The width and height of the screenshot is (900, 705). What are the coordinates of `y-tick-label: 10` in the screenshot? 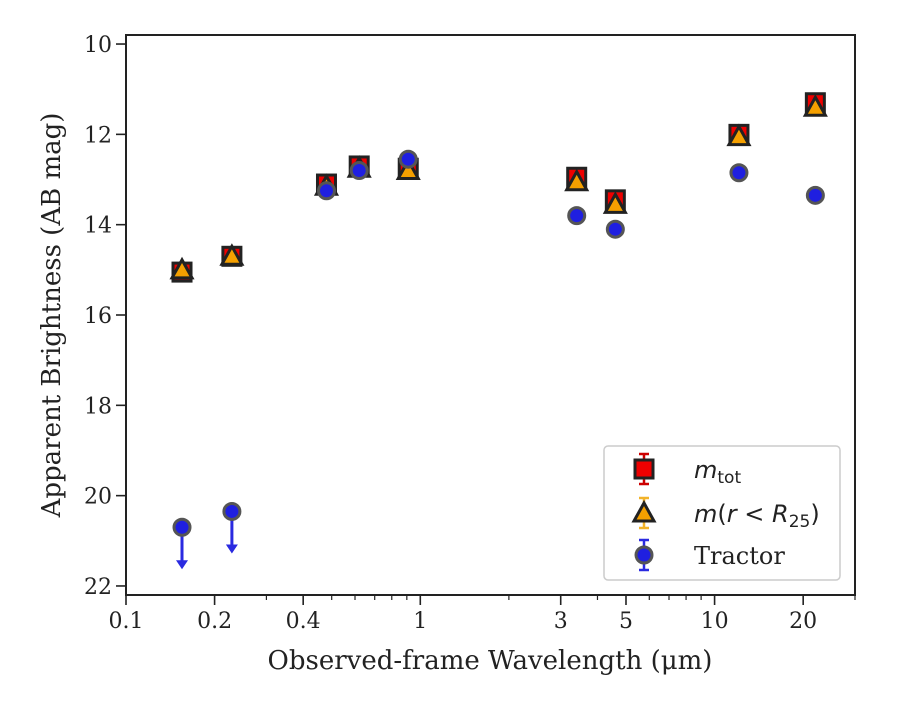 It's located at (98, 45).